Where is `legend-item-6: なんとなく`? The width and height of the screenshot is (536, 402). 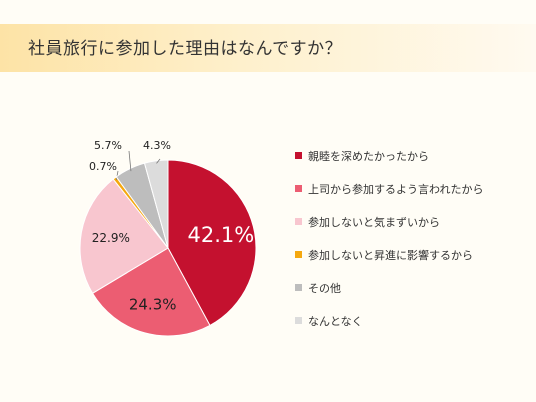 legend-item-6: なんとなく is located at coordinates (329, 322).